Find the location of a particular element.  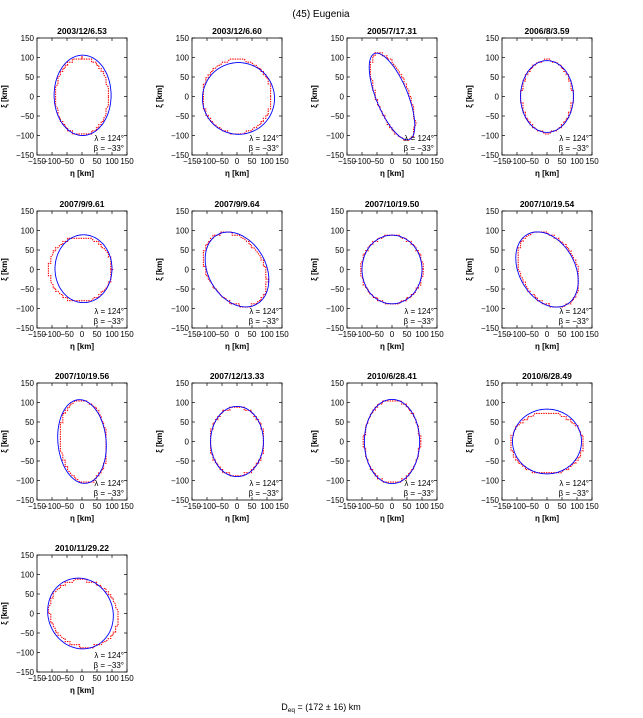

panel-title: 2007/9/9.64 is located at coordinates (237, 204).